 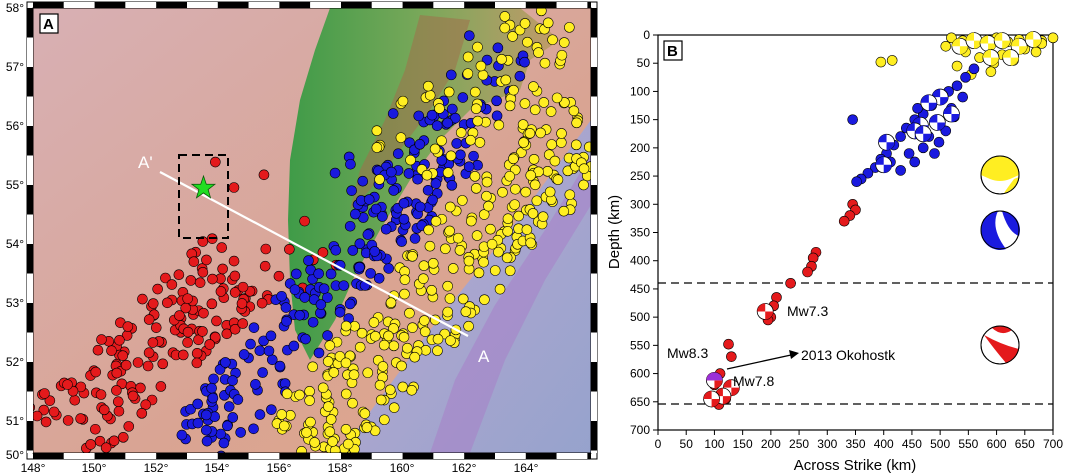 What do you see at coordinates (794, 354) in the screenshot?
I see `arrowhead-icon` at bounding box center [794, 354].